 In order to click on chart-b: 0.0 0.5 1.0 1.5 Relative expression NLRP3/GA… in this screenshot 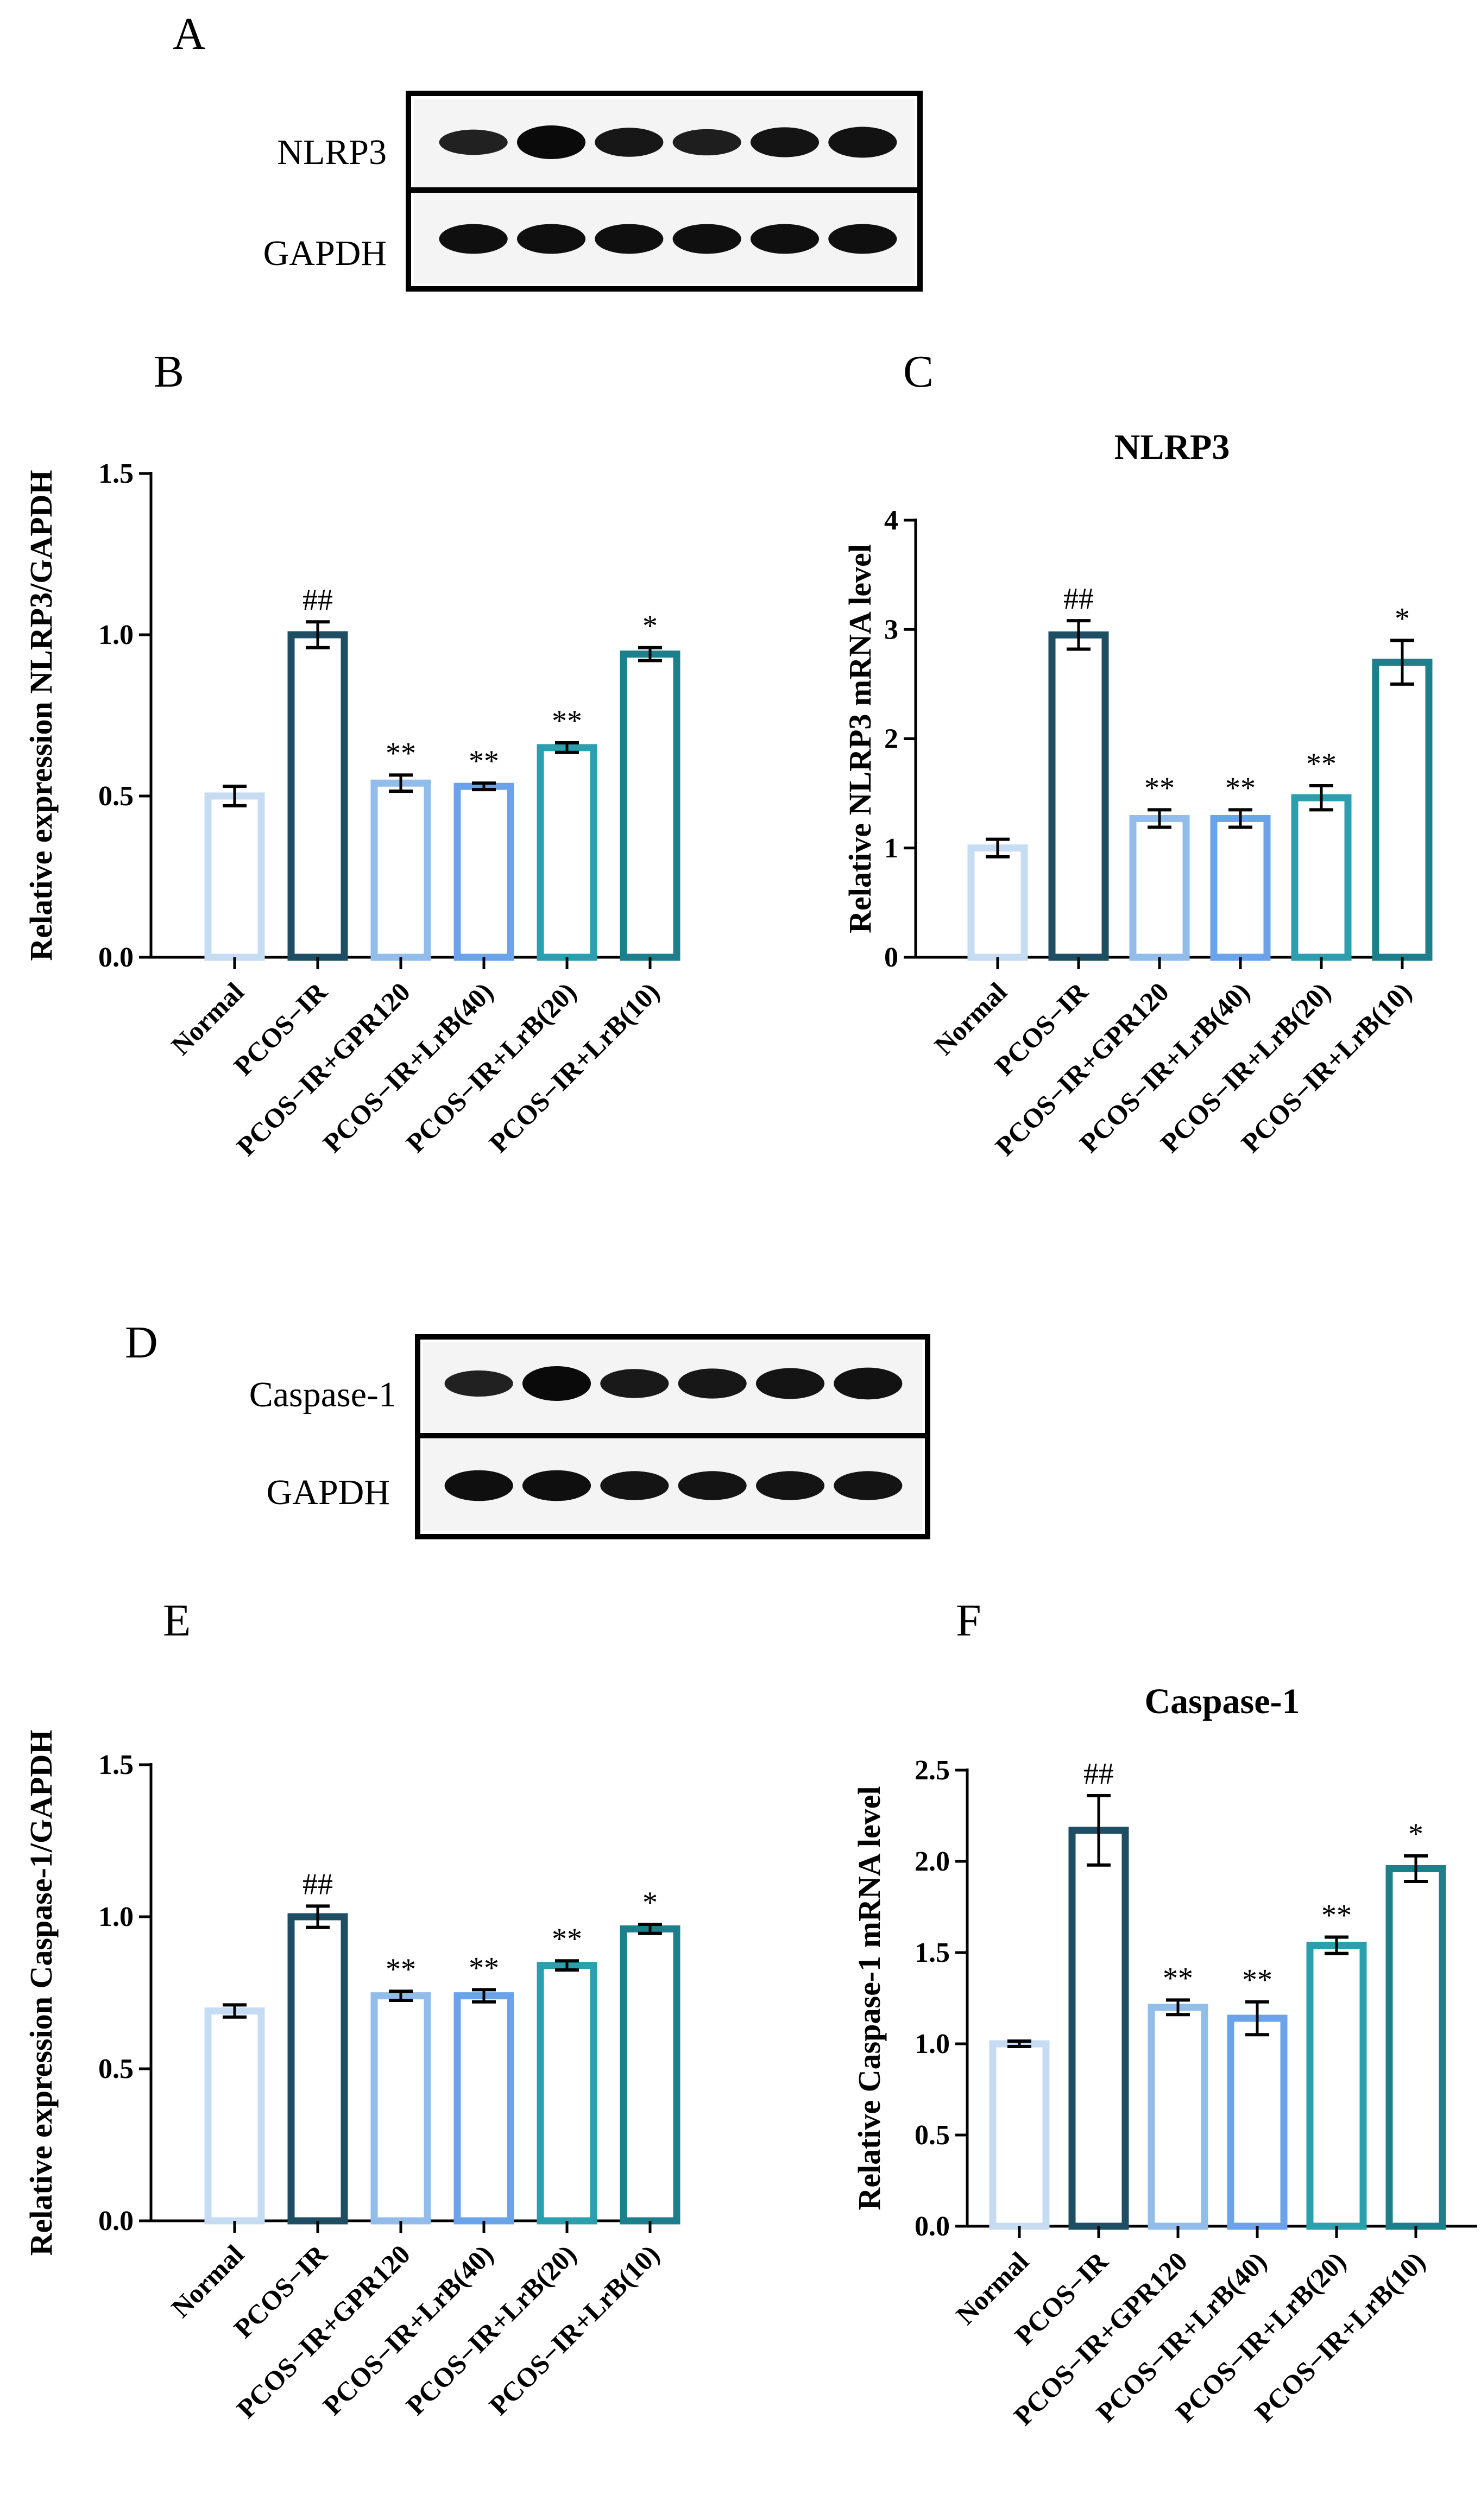, I will do `click(352, 809)`.